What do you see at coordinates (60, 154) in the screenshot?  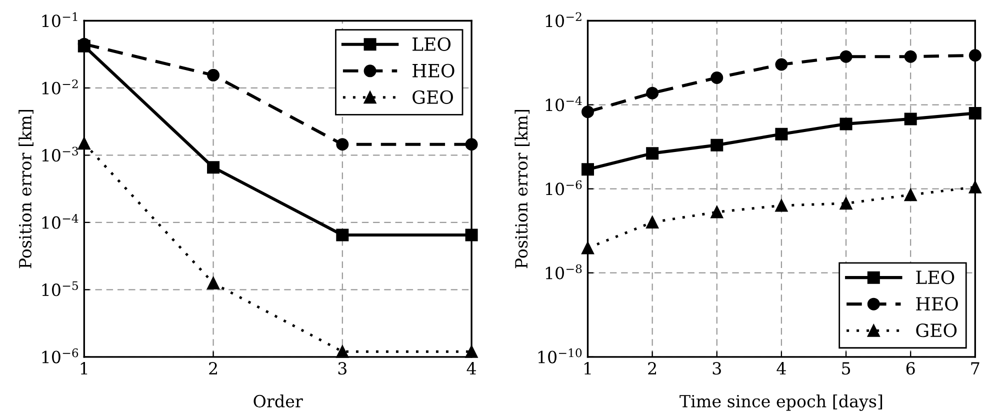 I see `y-tick-label: 10$^{−3}$` at bounding box center [60, 154].